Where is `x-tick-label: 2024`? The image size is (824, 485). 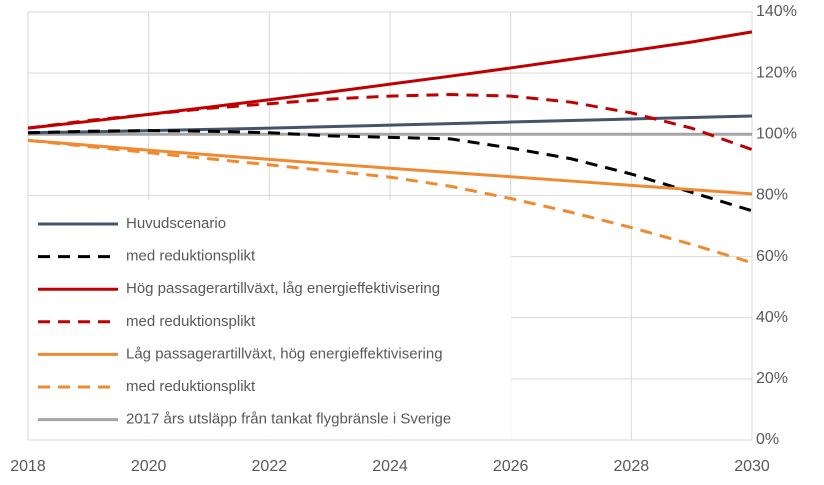
x-tick-label: 2024 is located at coordinates (390, 466).